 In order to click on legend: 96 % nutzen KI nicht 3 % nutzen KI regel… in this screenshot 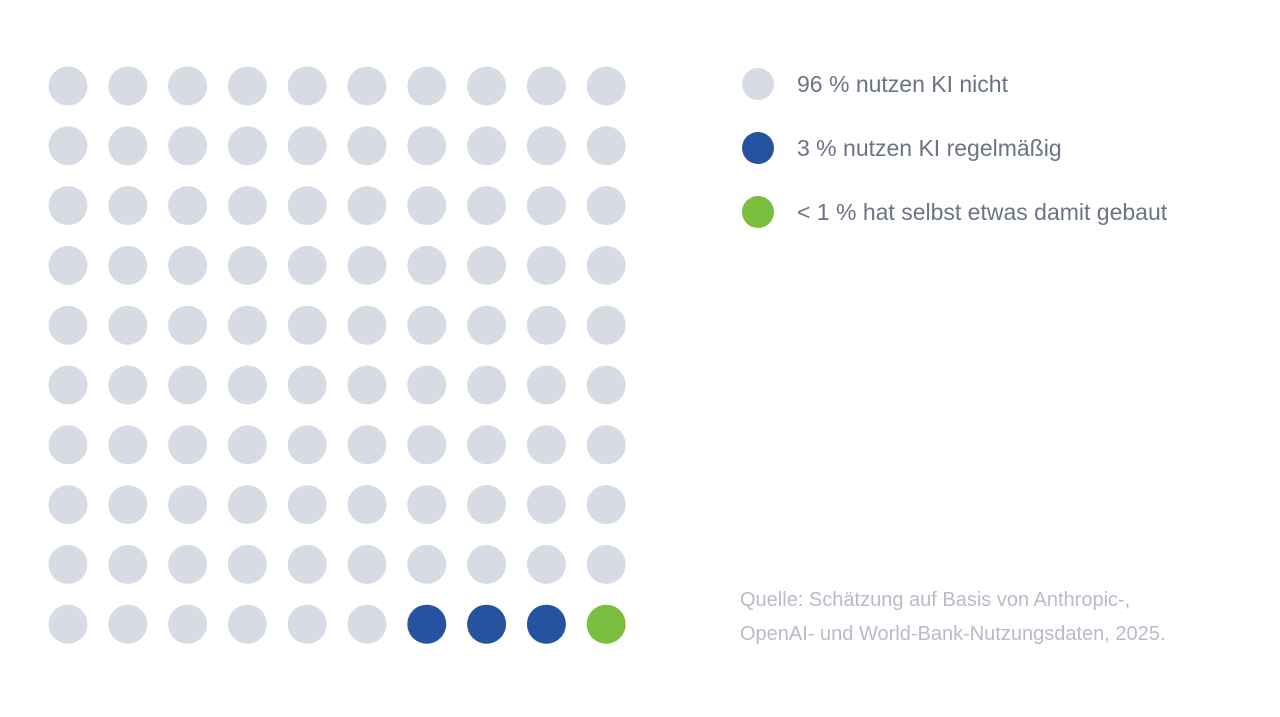, I will do `click(954, 160)`.